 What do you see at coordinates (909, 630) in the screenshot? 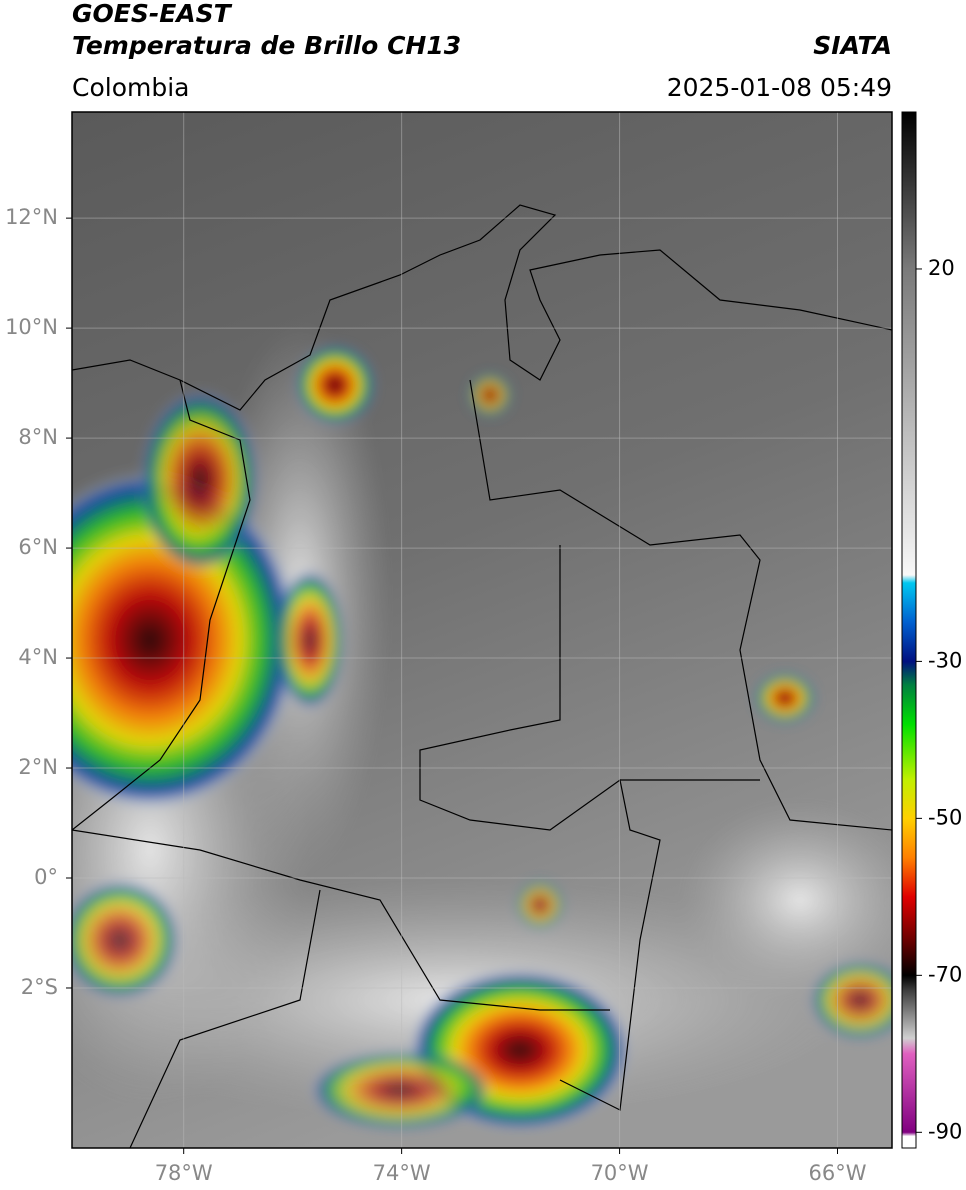
I see `colorbar` at bounding box center [909, 630].